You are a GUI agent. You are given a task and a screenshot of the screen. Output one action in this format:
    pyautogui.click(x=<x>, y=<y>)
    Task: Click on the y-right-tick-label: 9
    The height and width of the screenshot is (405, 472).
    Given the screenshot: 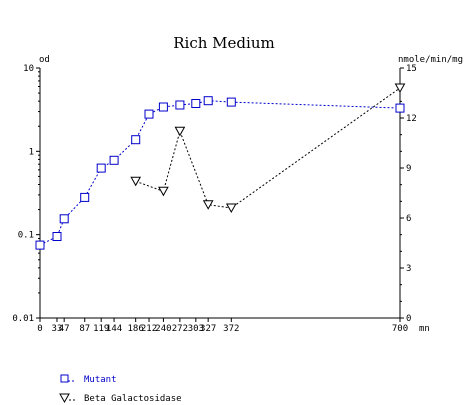 What is the action you would take?
    pyautogui.click(x=408, y=169)
    